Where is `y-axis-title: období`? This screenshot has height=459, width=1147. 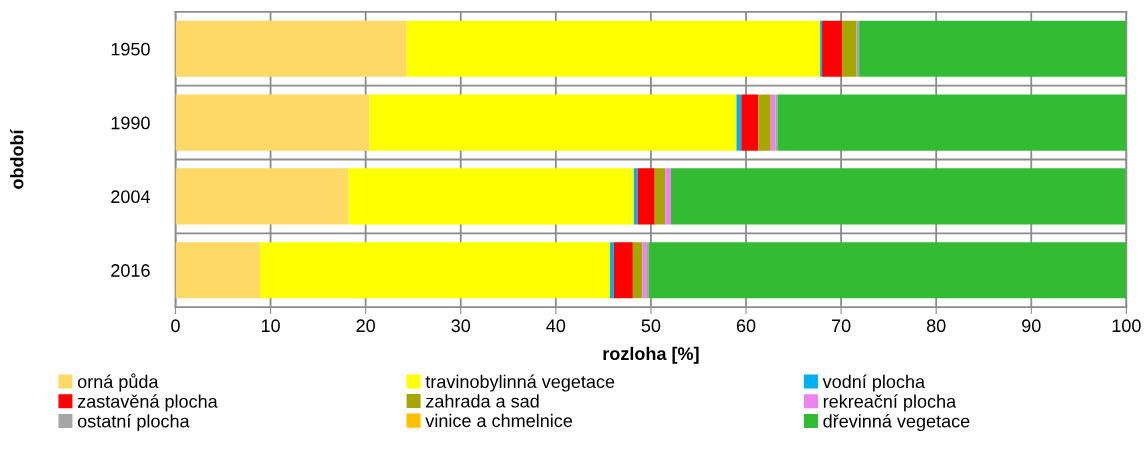
y-axis-title: období is located at coordinates (17, 158).